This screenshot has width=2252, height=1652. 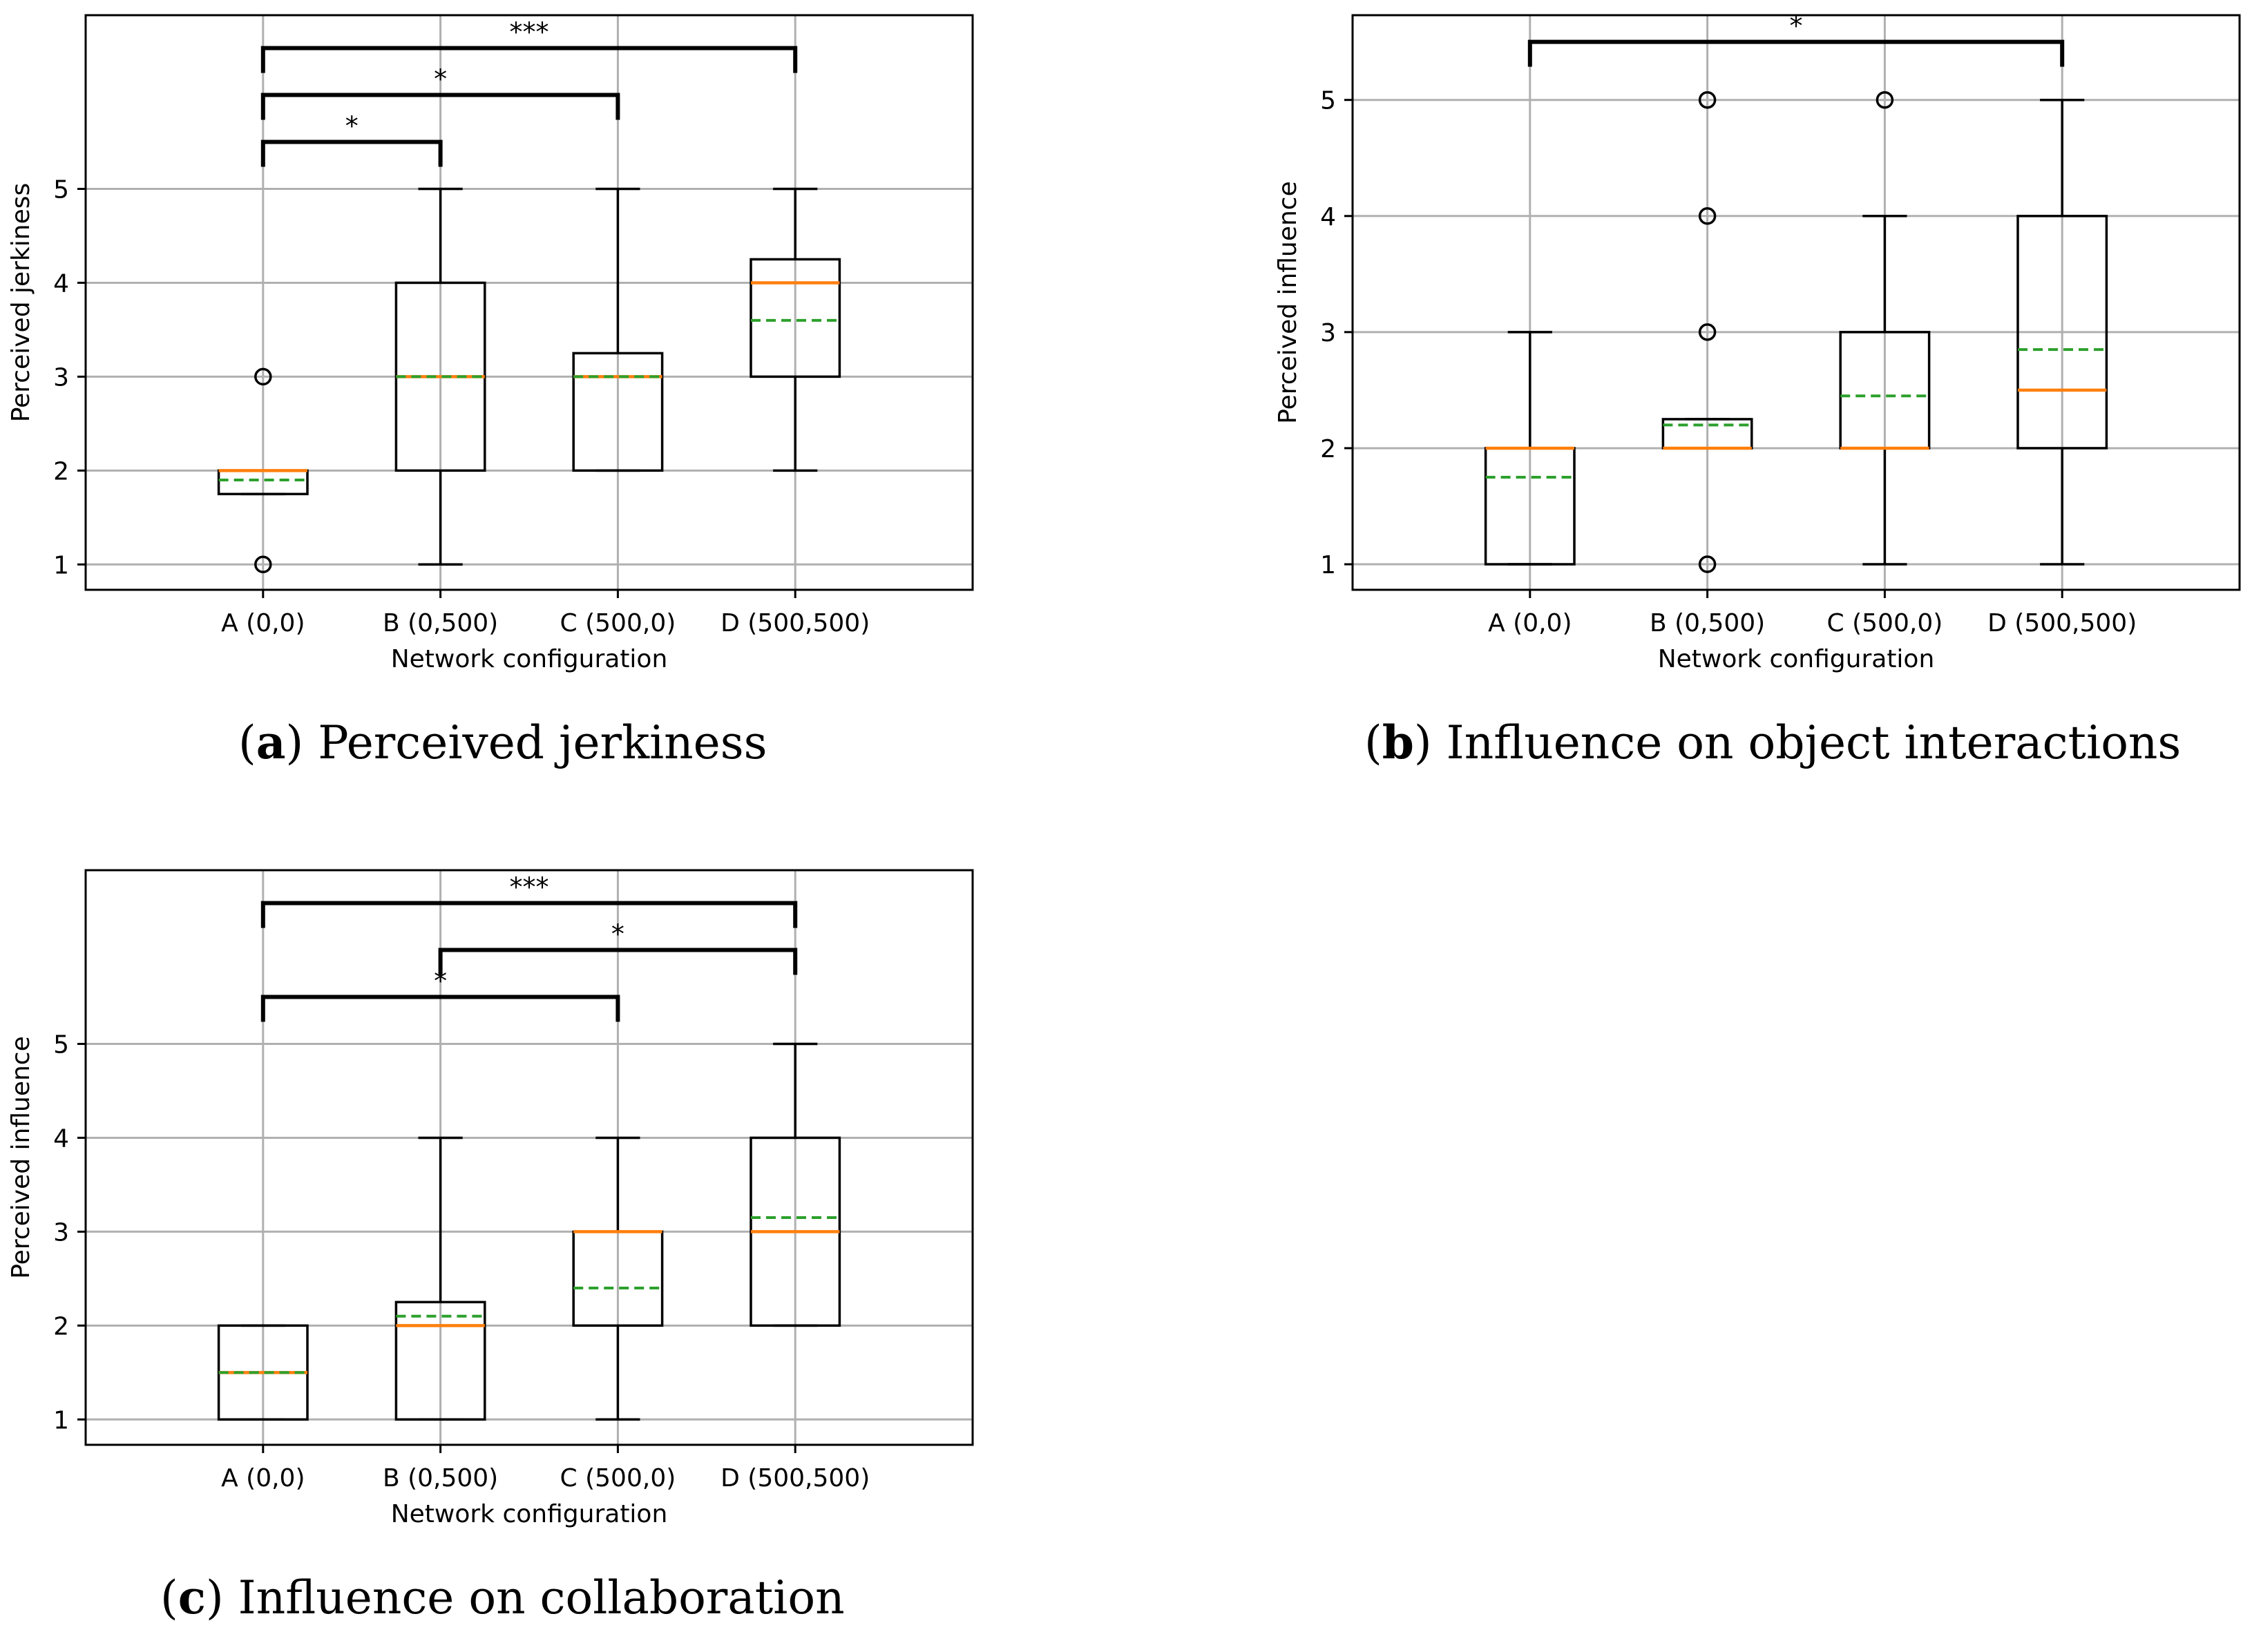 What do you see at coordinates (502, 742) in the screenshot?
I see `panel-caption: (a) Perceived jerkiness` at bounding box center [502, 742].